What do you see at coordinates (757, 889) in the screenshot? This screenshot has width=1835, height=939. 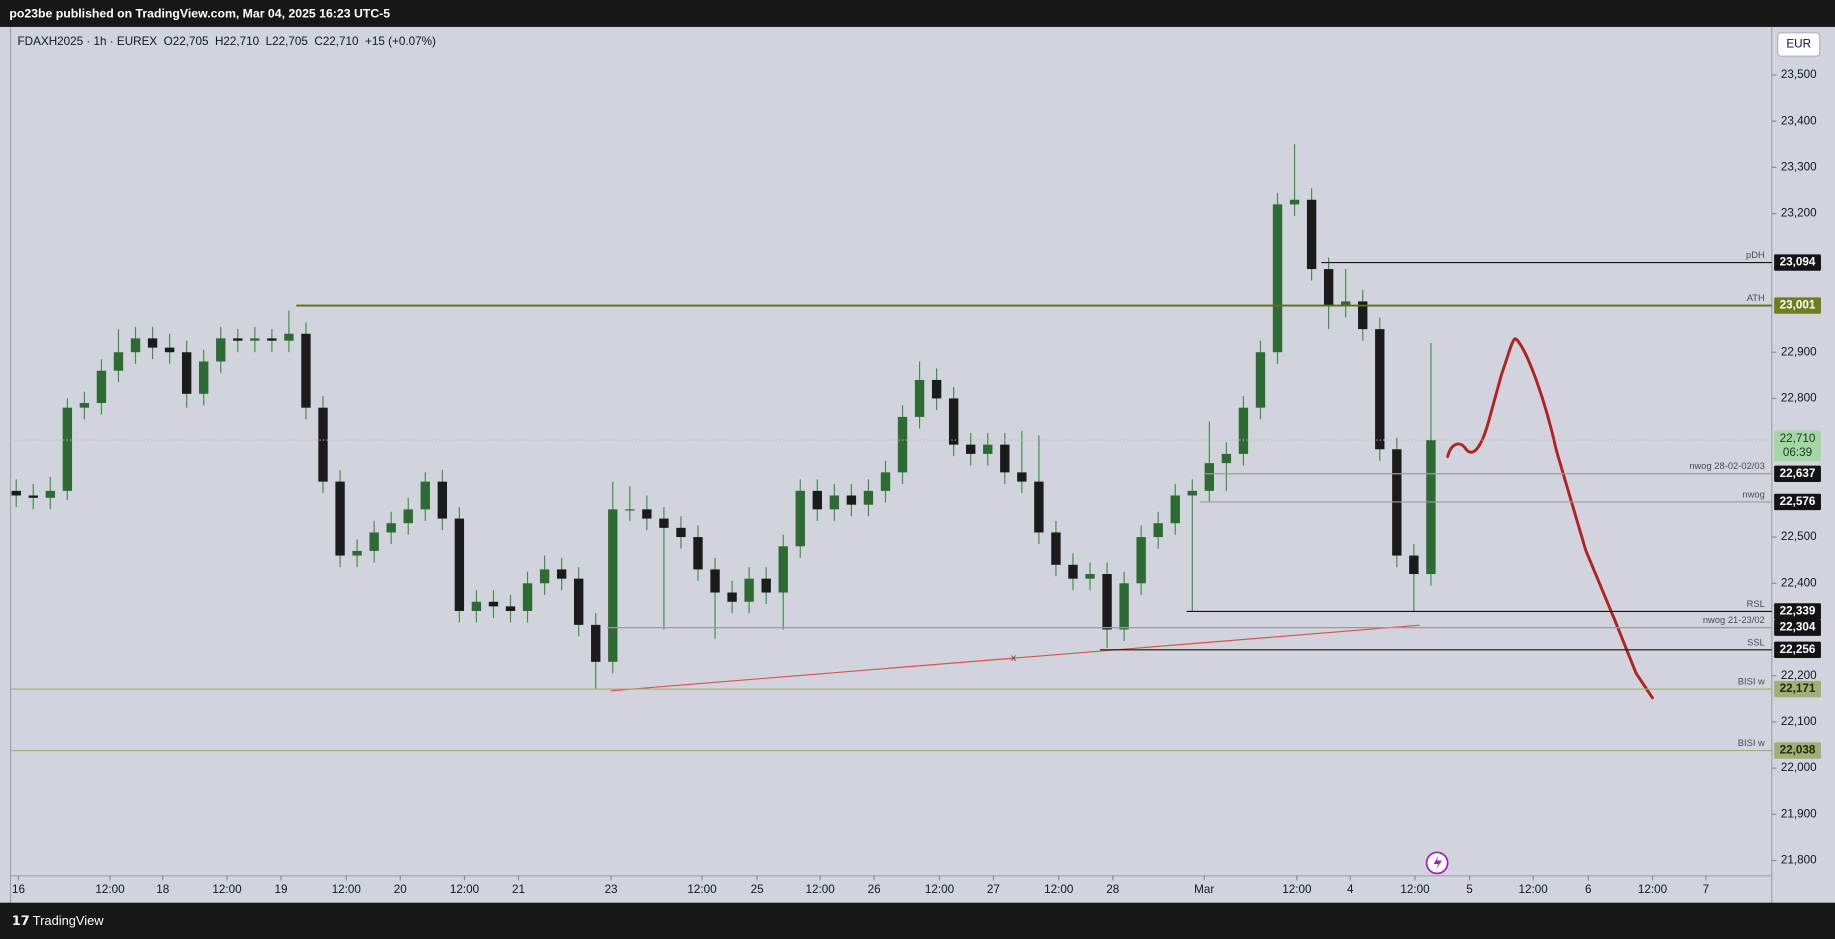 I see `x-tick-label: 25` at bounding box center [757, 889].